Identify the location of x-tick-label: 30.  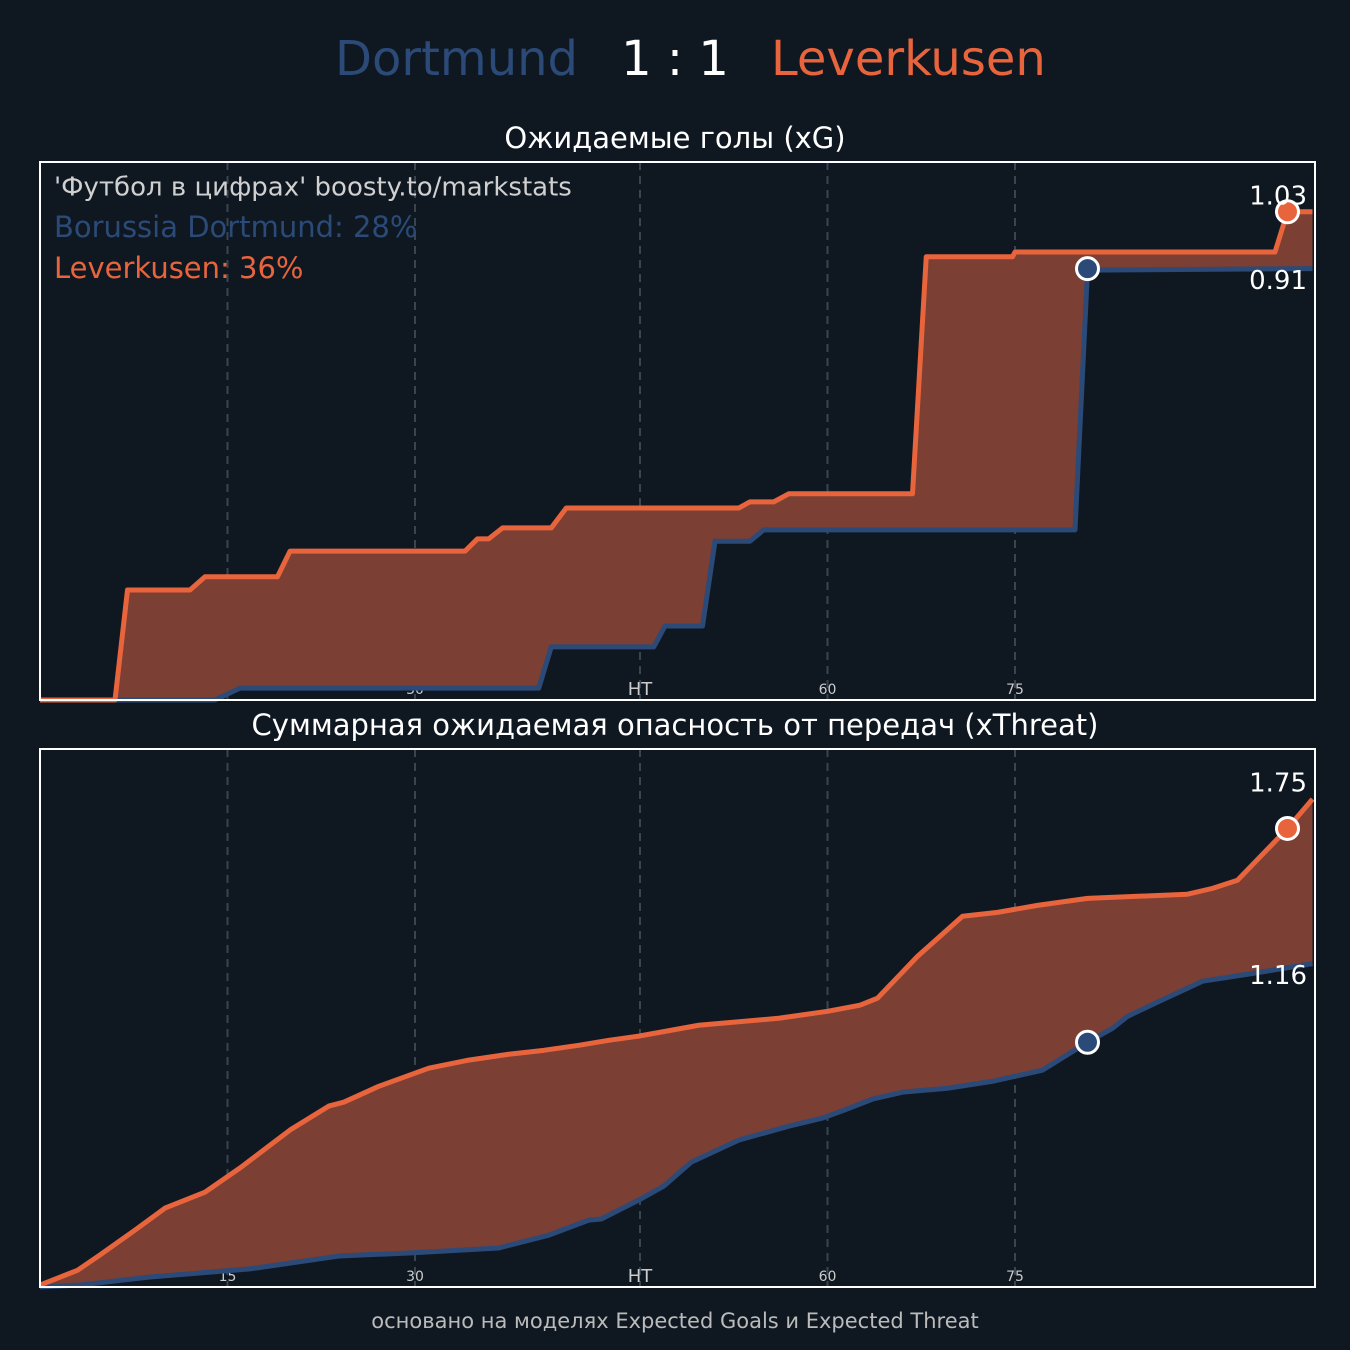
(415, 1277).